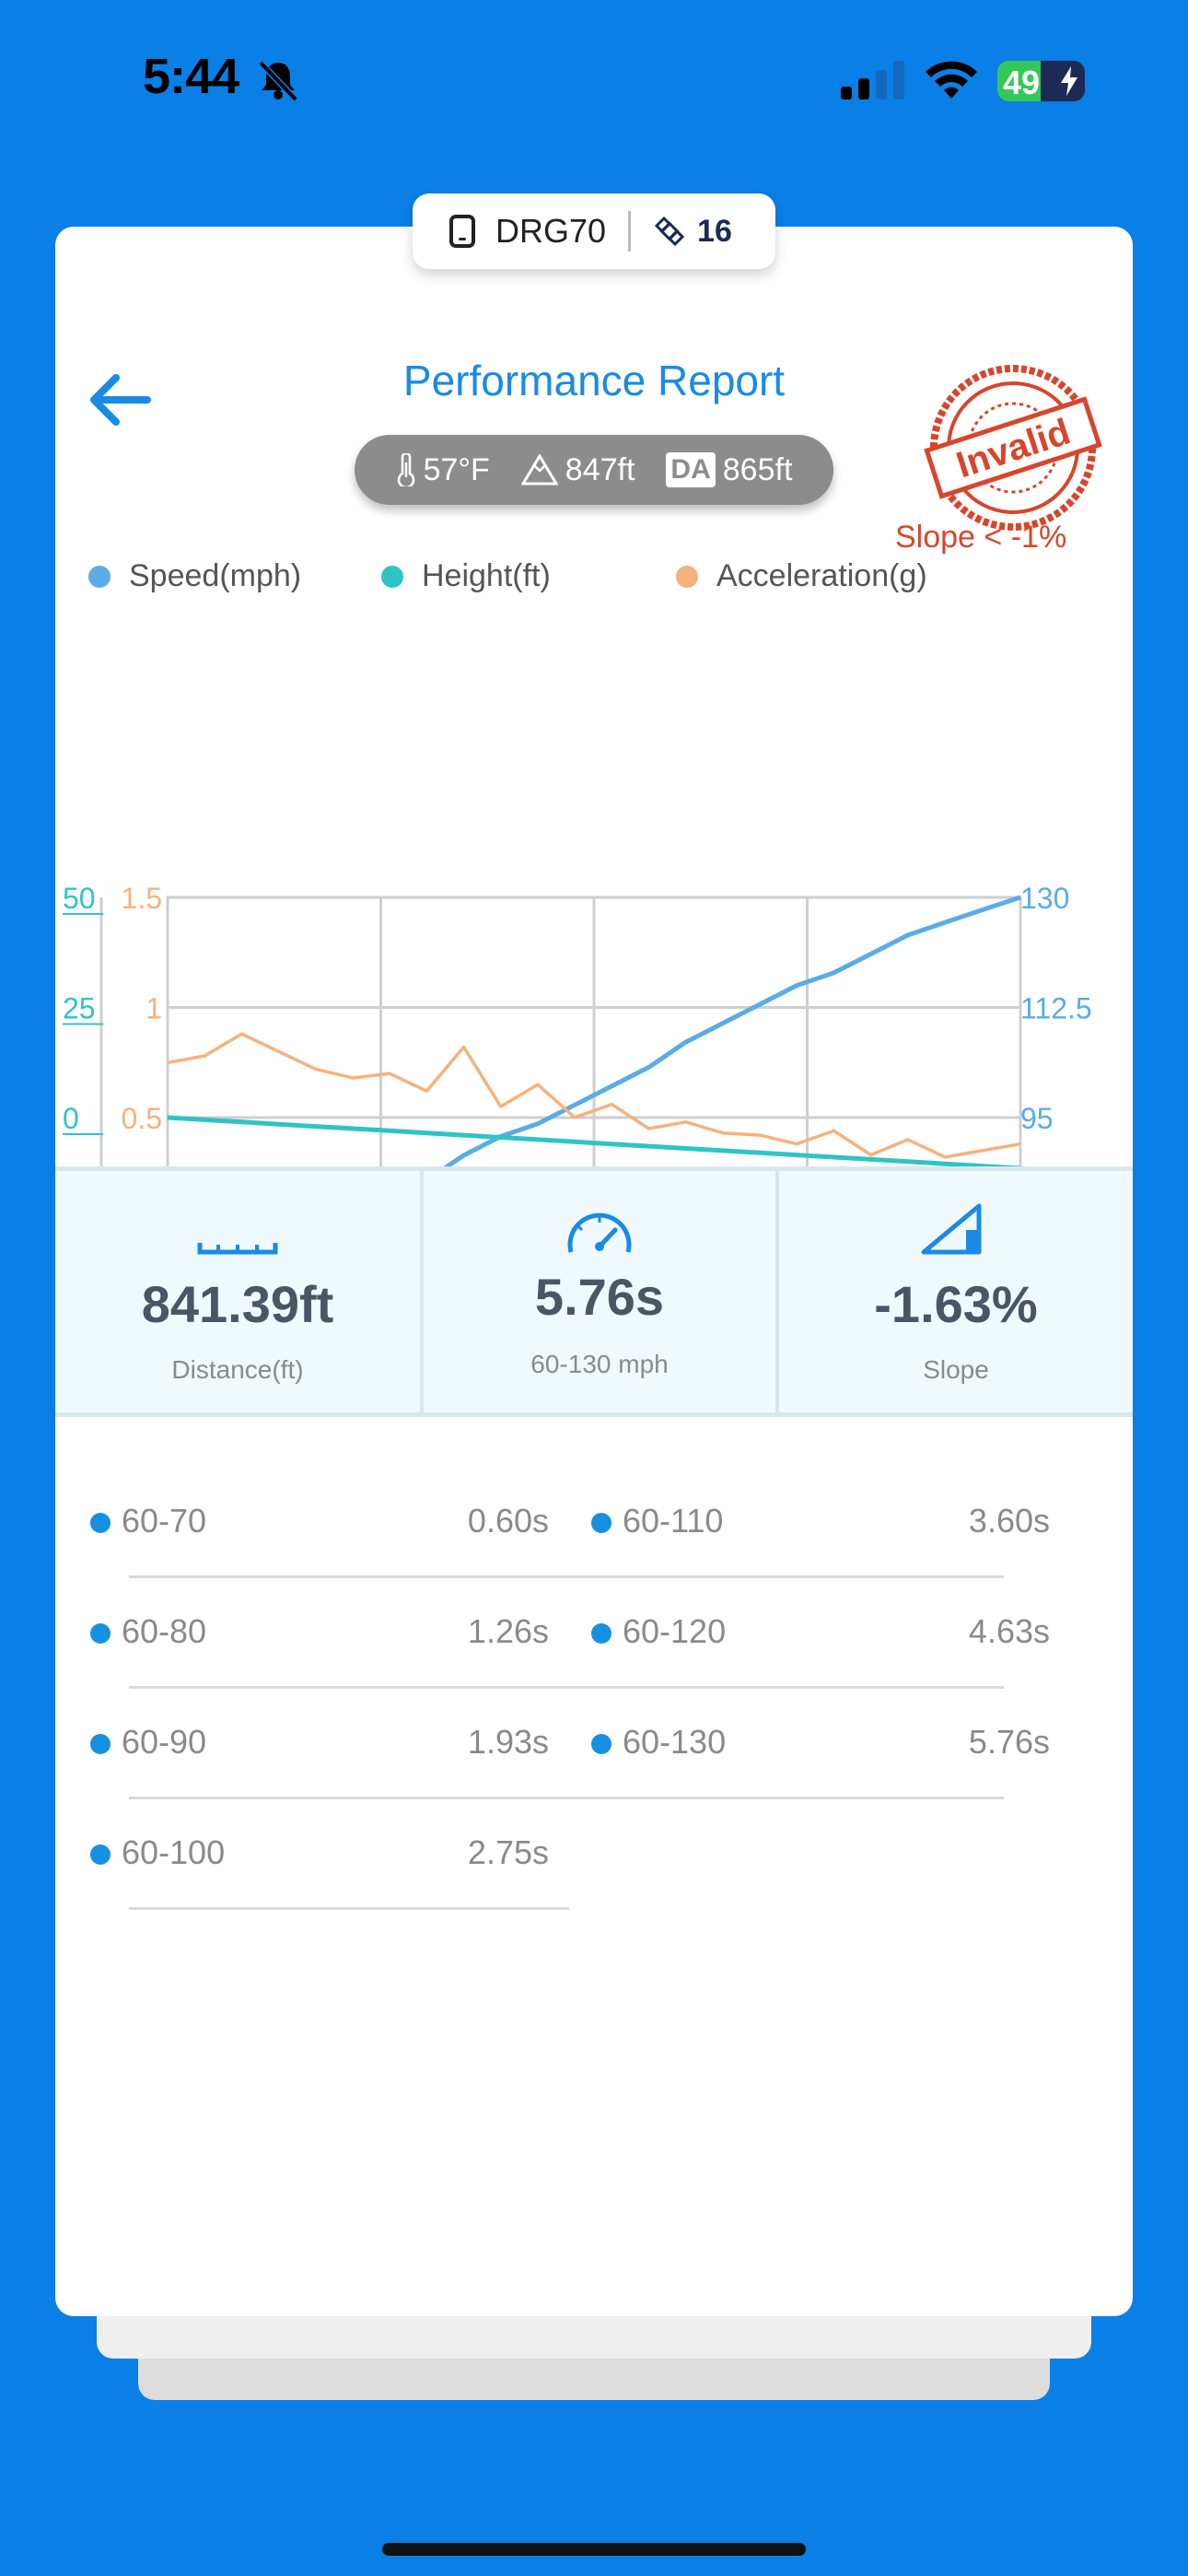  What do you see at coordinates (278, 81) in the screenshot?
I see `bell-slash-icon` at bounding box center [278, 81].